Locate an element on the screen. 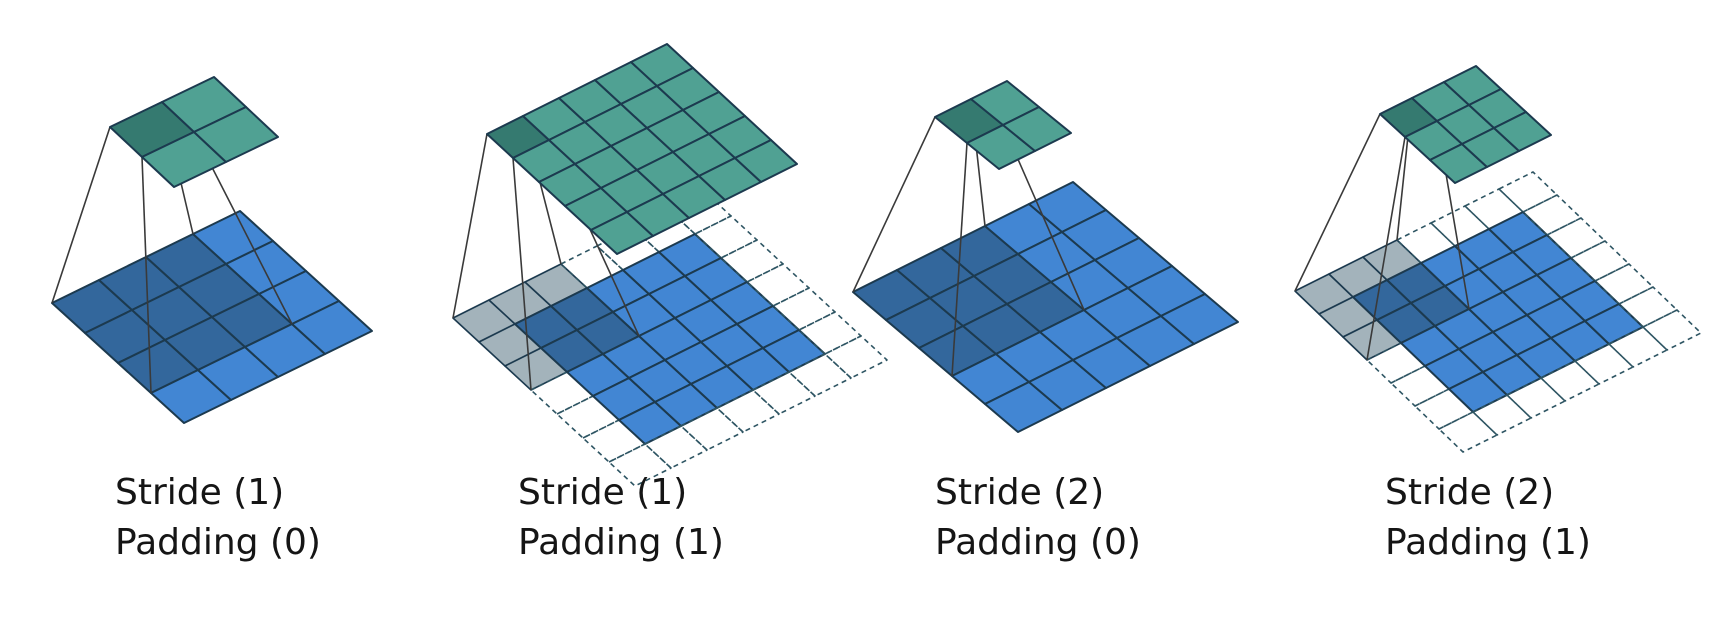 This screenshot has height=630, width=1718. caption-panel-1: Stride (1) Padding (0) is located at coordinates (218, 518).